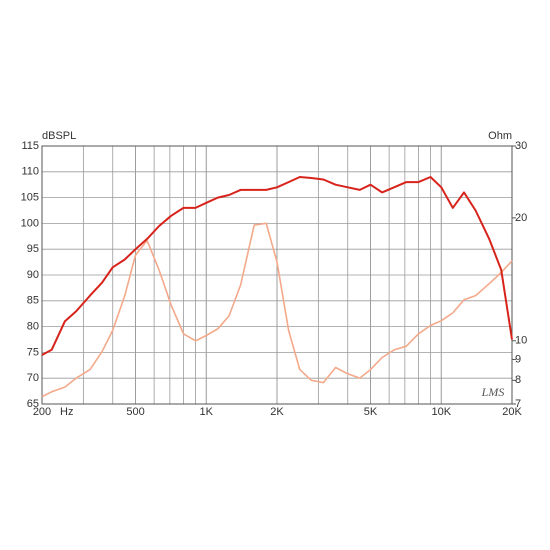  I want to click on y2-axis-label: Ohm, so click(500, 136).